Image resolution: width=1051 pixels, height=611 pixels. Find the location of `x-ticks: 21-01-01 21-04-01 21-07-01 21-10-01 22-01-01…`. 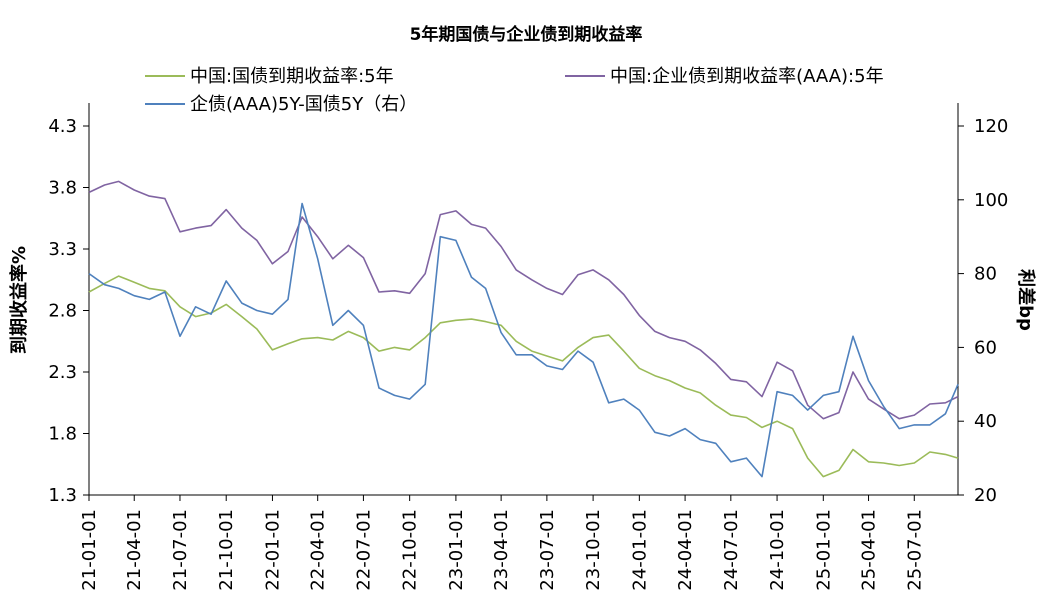

x-ticks: 21-01-01 21-04-01 21-07-01 21-10-01 22-01-01… is located at coordinates (502, 543).